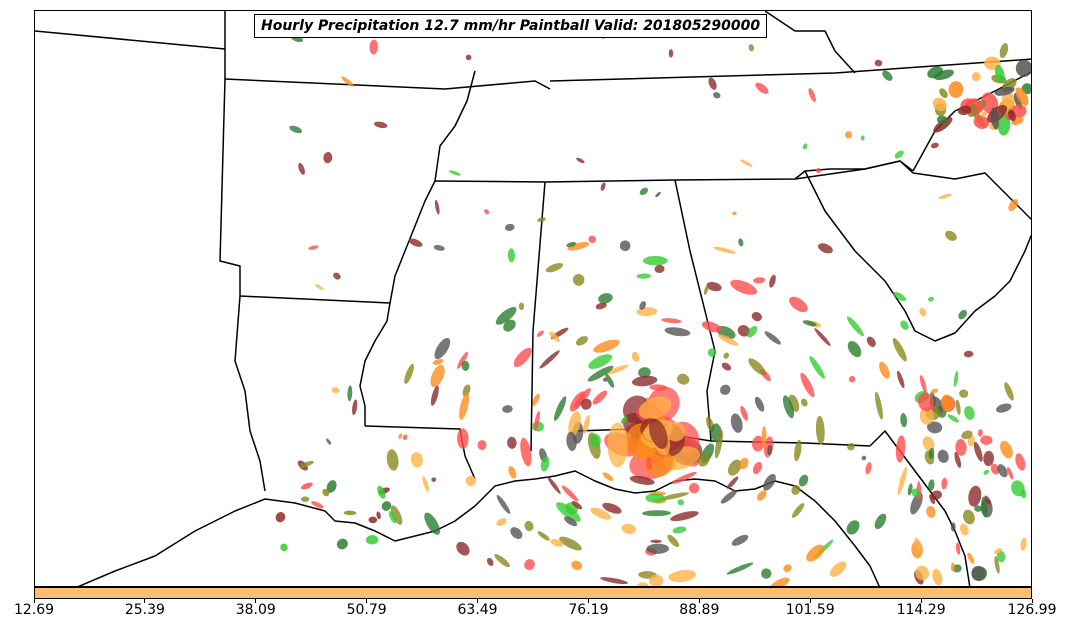  Describe the element at coordinates (533, 593) in the screenshot. I see `colorbar` at that location.